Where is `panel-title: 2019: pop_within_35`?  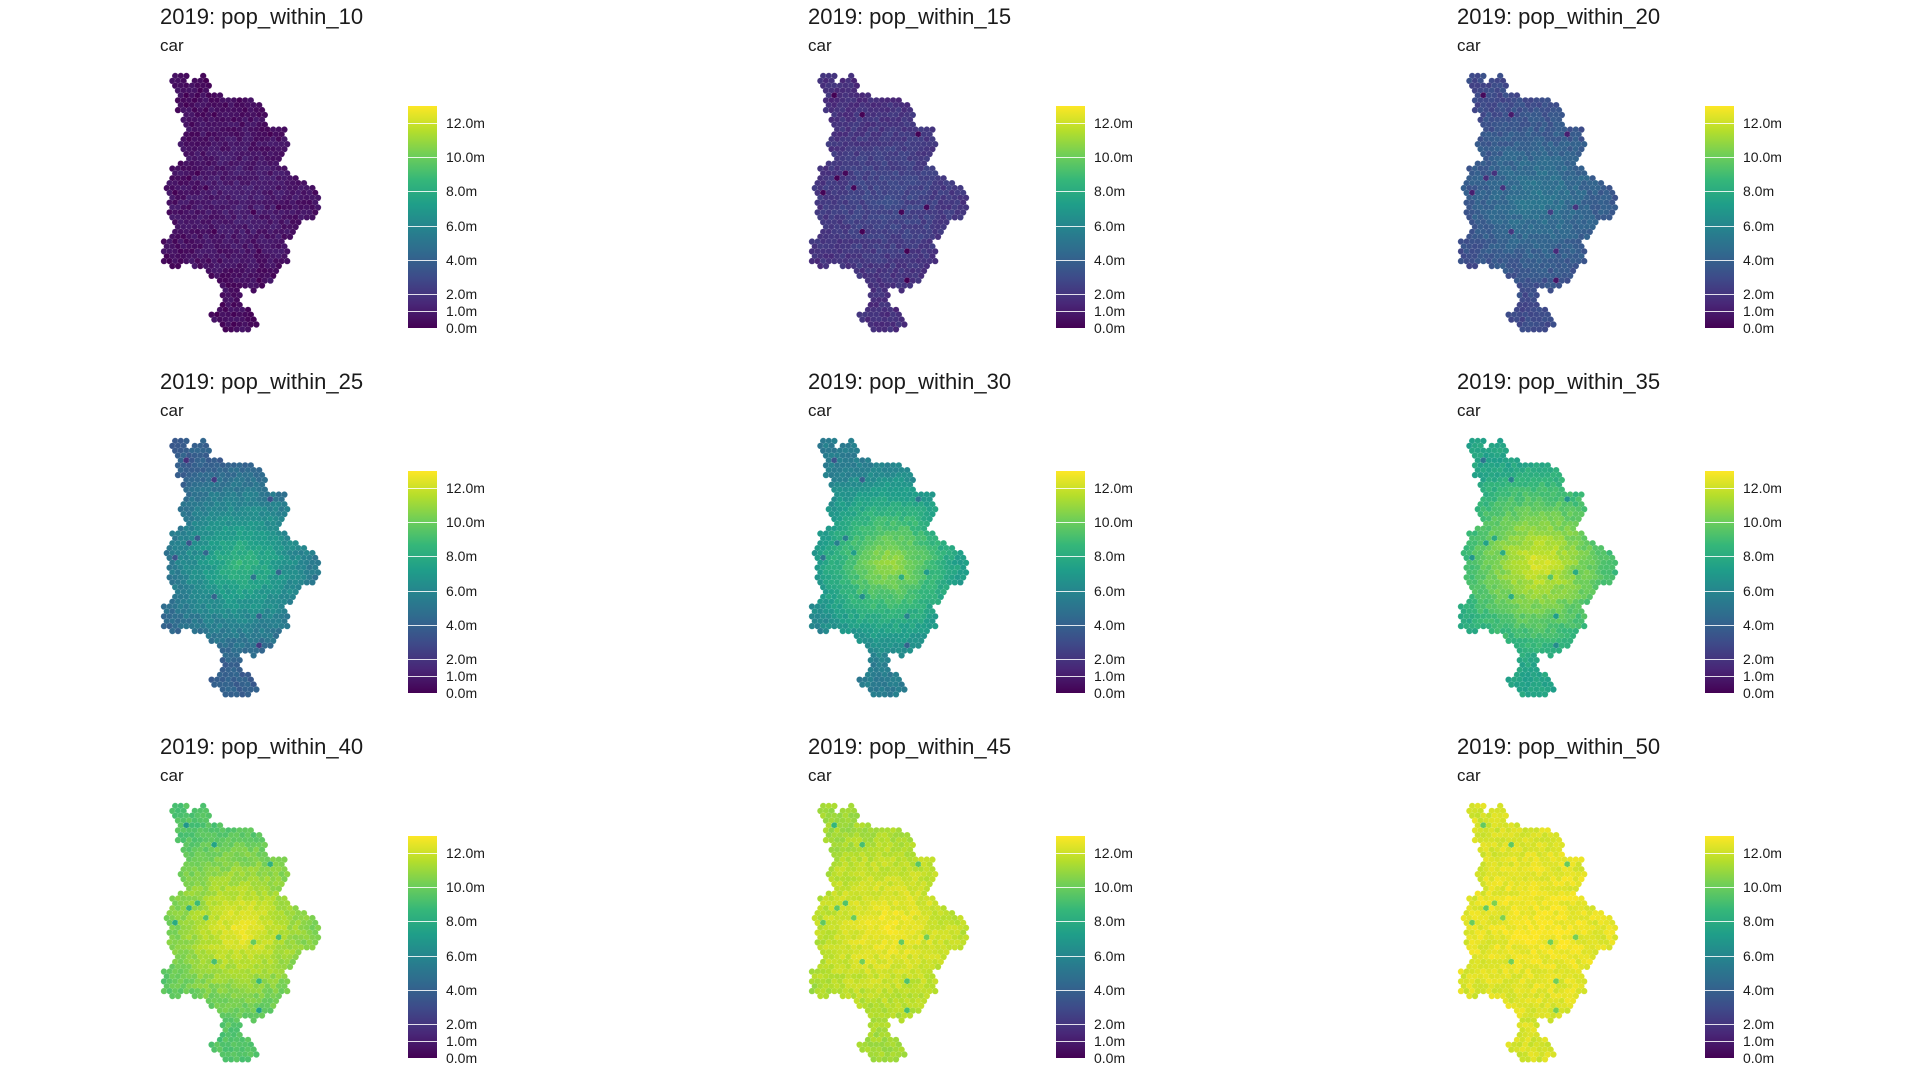
panel-title: 2019: pop_within_35 is located at coordinates (1558, 382).